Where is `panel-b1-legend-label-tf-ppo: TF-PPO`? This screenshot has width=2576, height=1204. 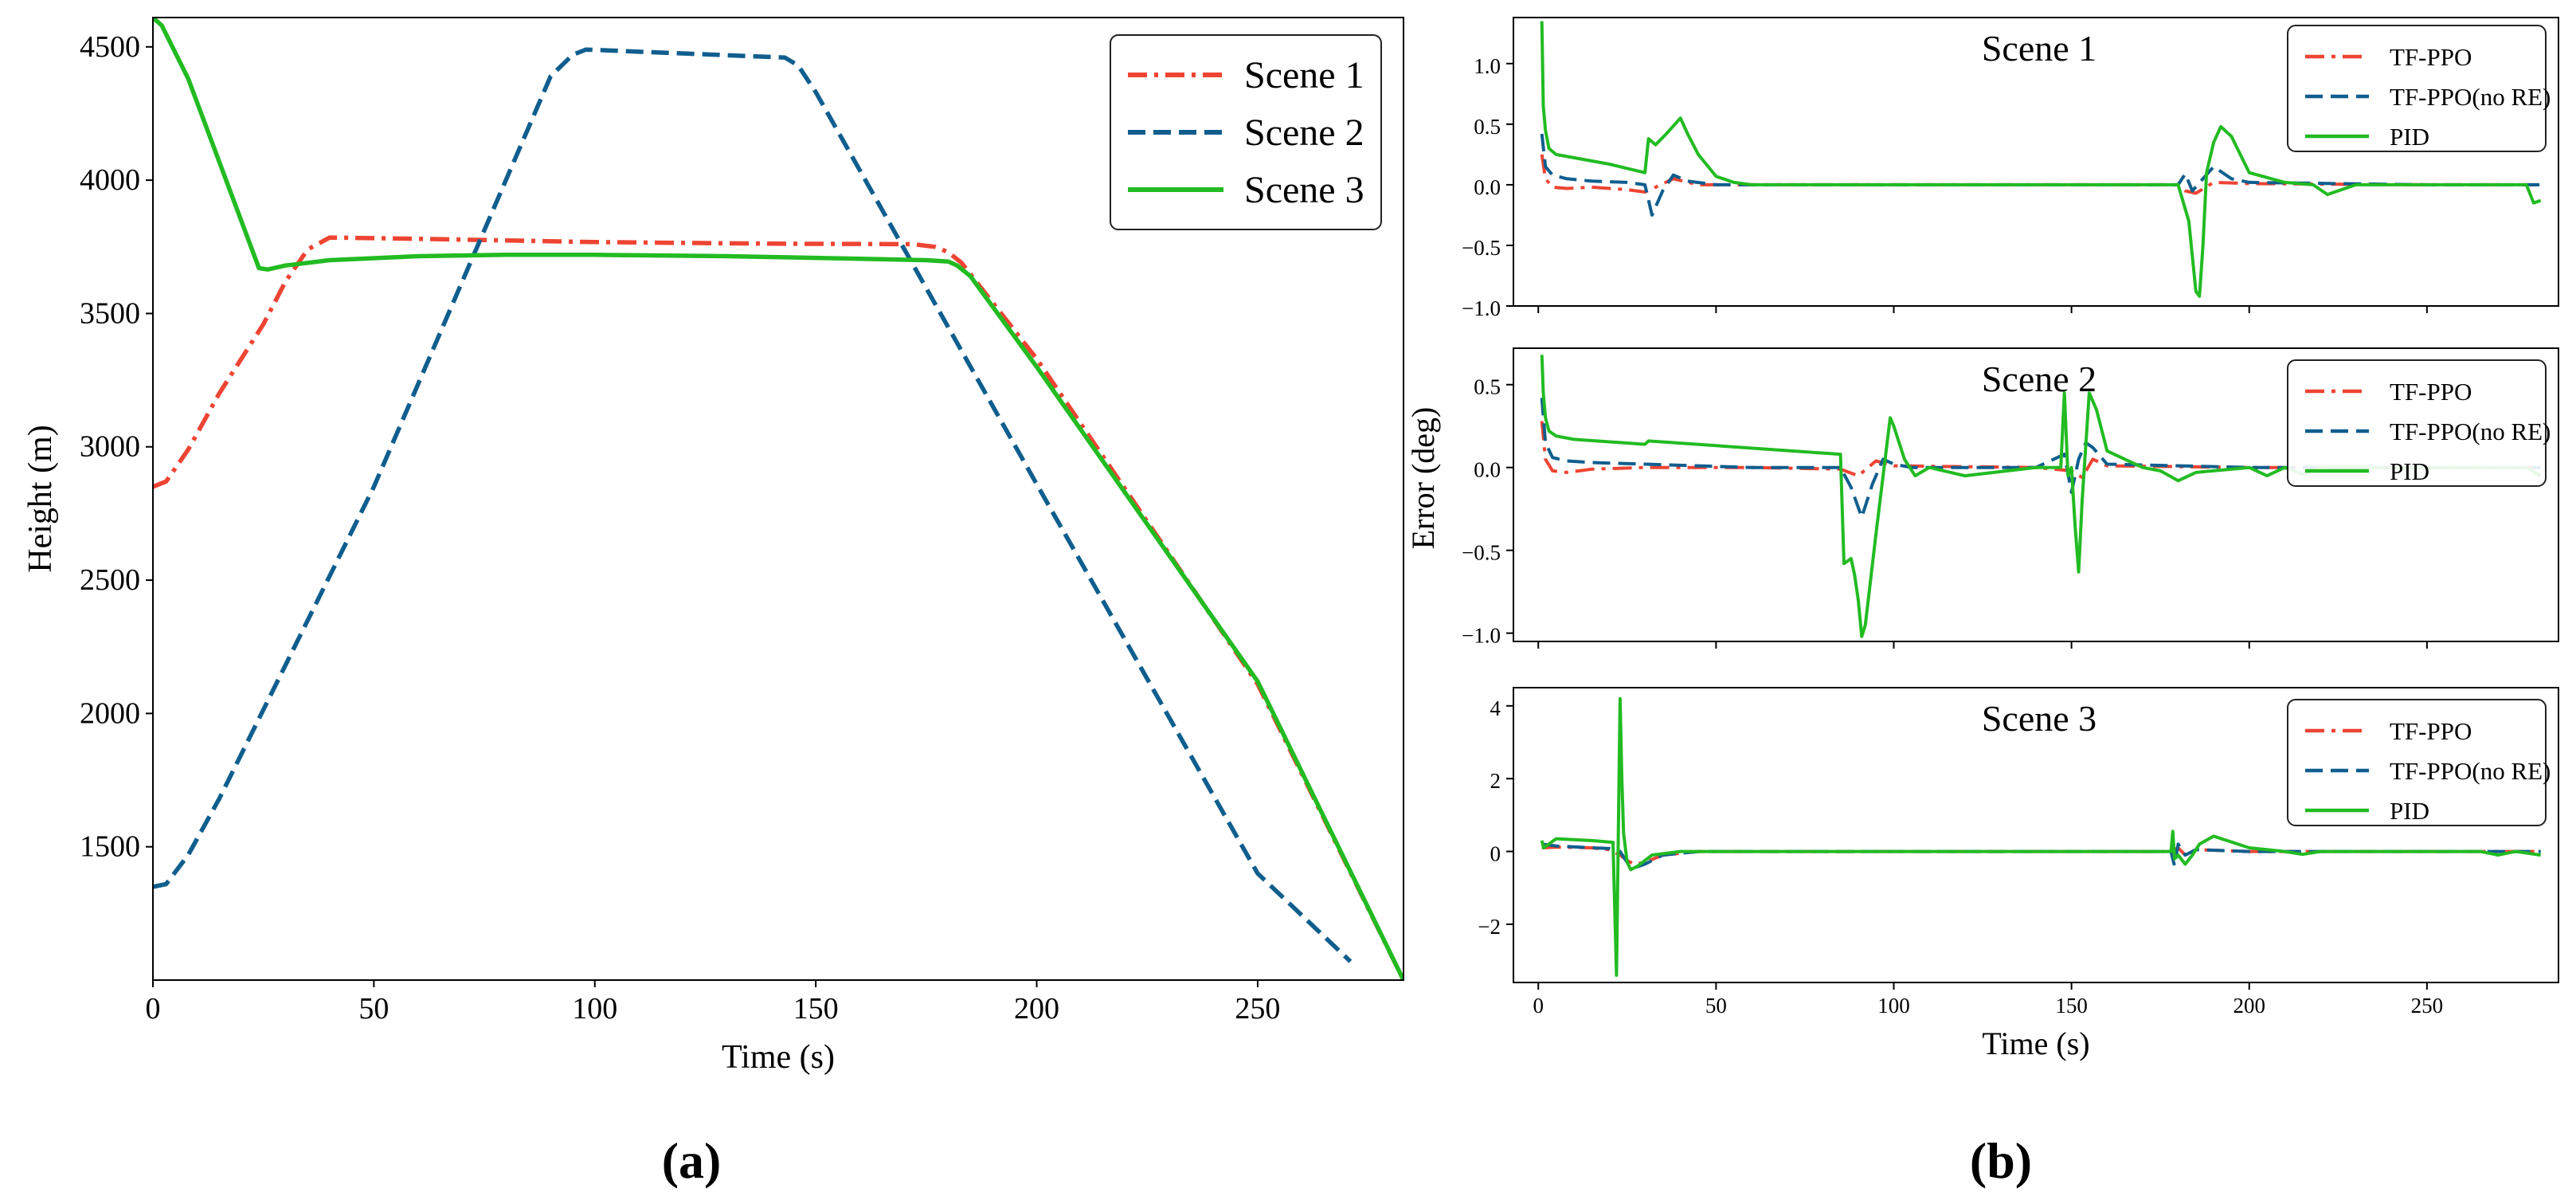
panel-b1-legend-label-tf-ppo: TF-PPO is located at coordinates (2431, 57).